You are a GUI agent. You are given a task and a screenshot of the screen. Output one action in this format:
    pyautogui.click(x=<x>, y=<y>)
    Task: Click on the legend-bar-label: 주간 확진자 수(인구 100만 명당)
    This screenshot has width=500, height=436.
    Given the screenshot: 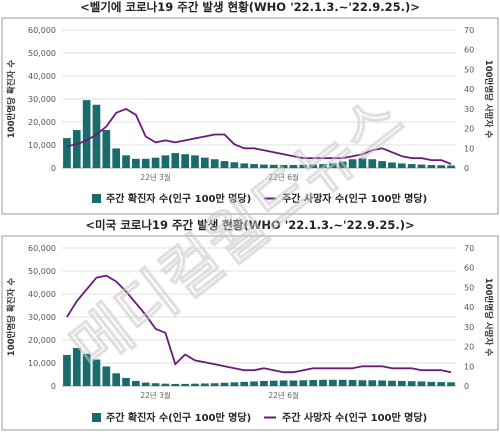 What is the action you would take?
    pyautogui.click(x=178, y=417)
    